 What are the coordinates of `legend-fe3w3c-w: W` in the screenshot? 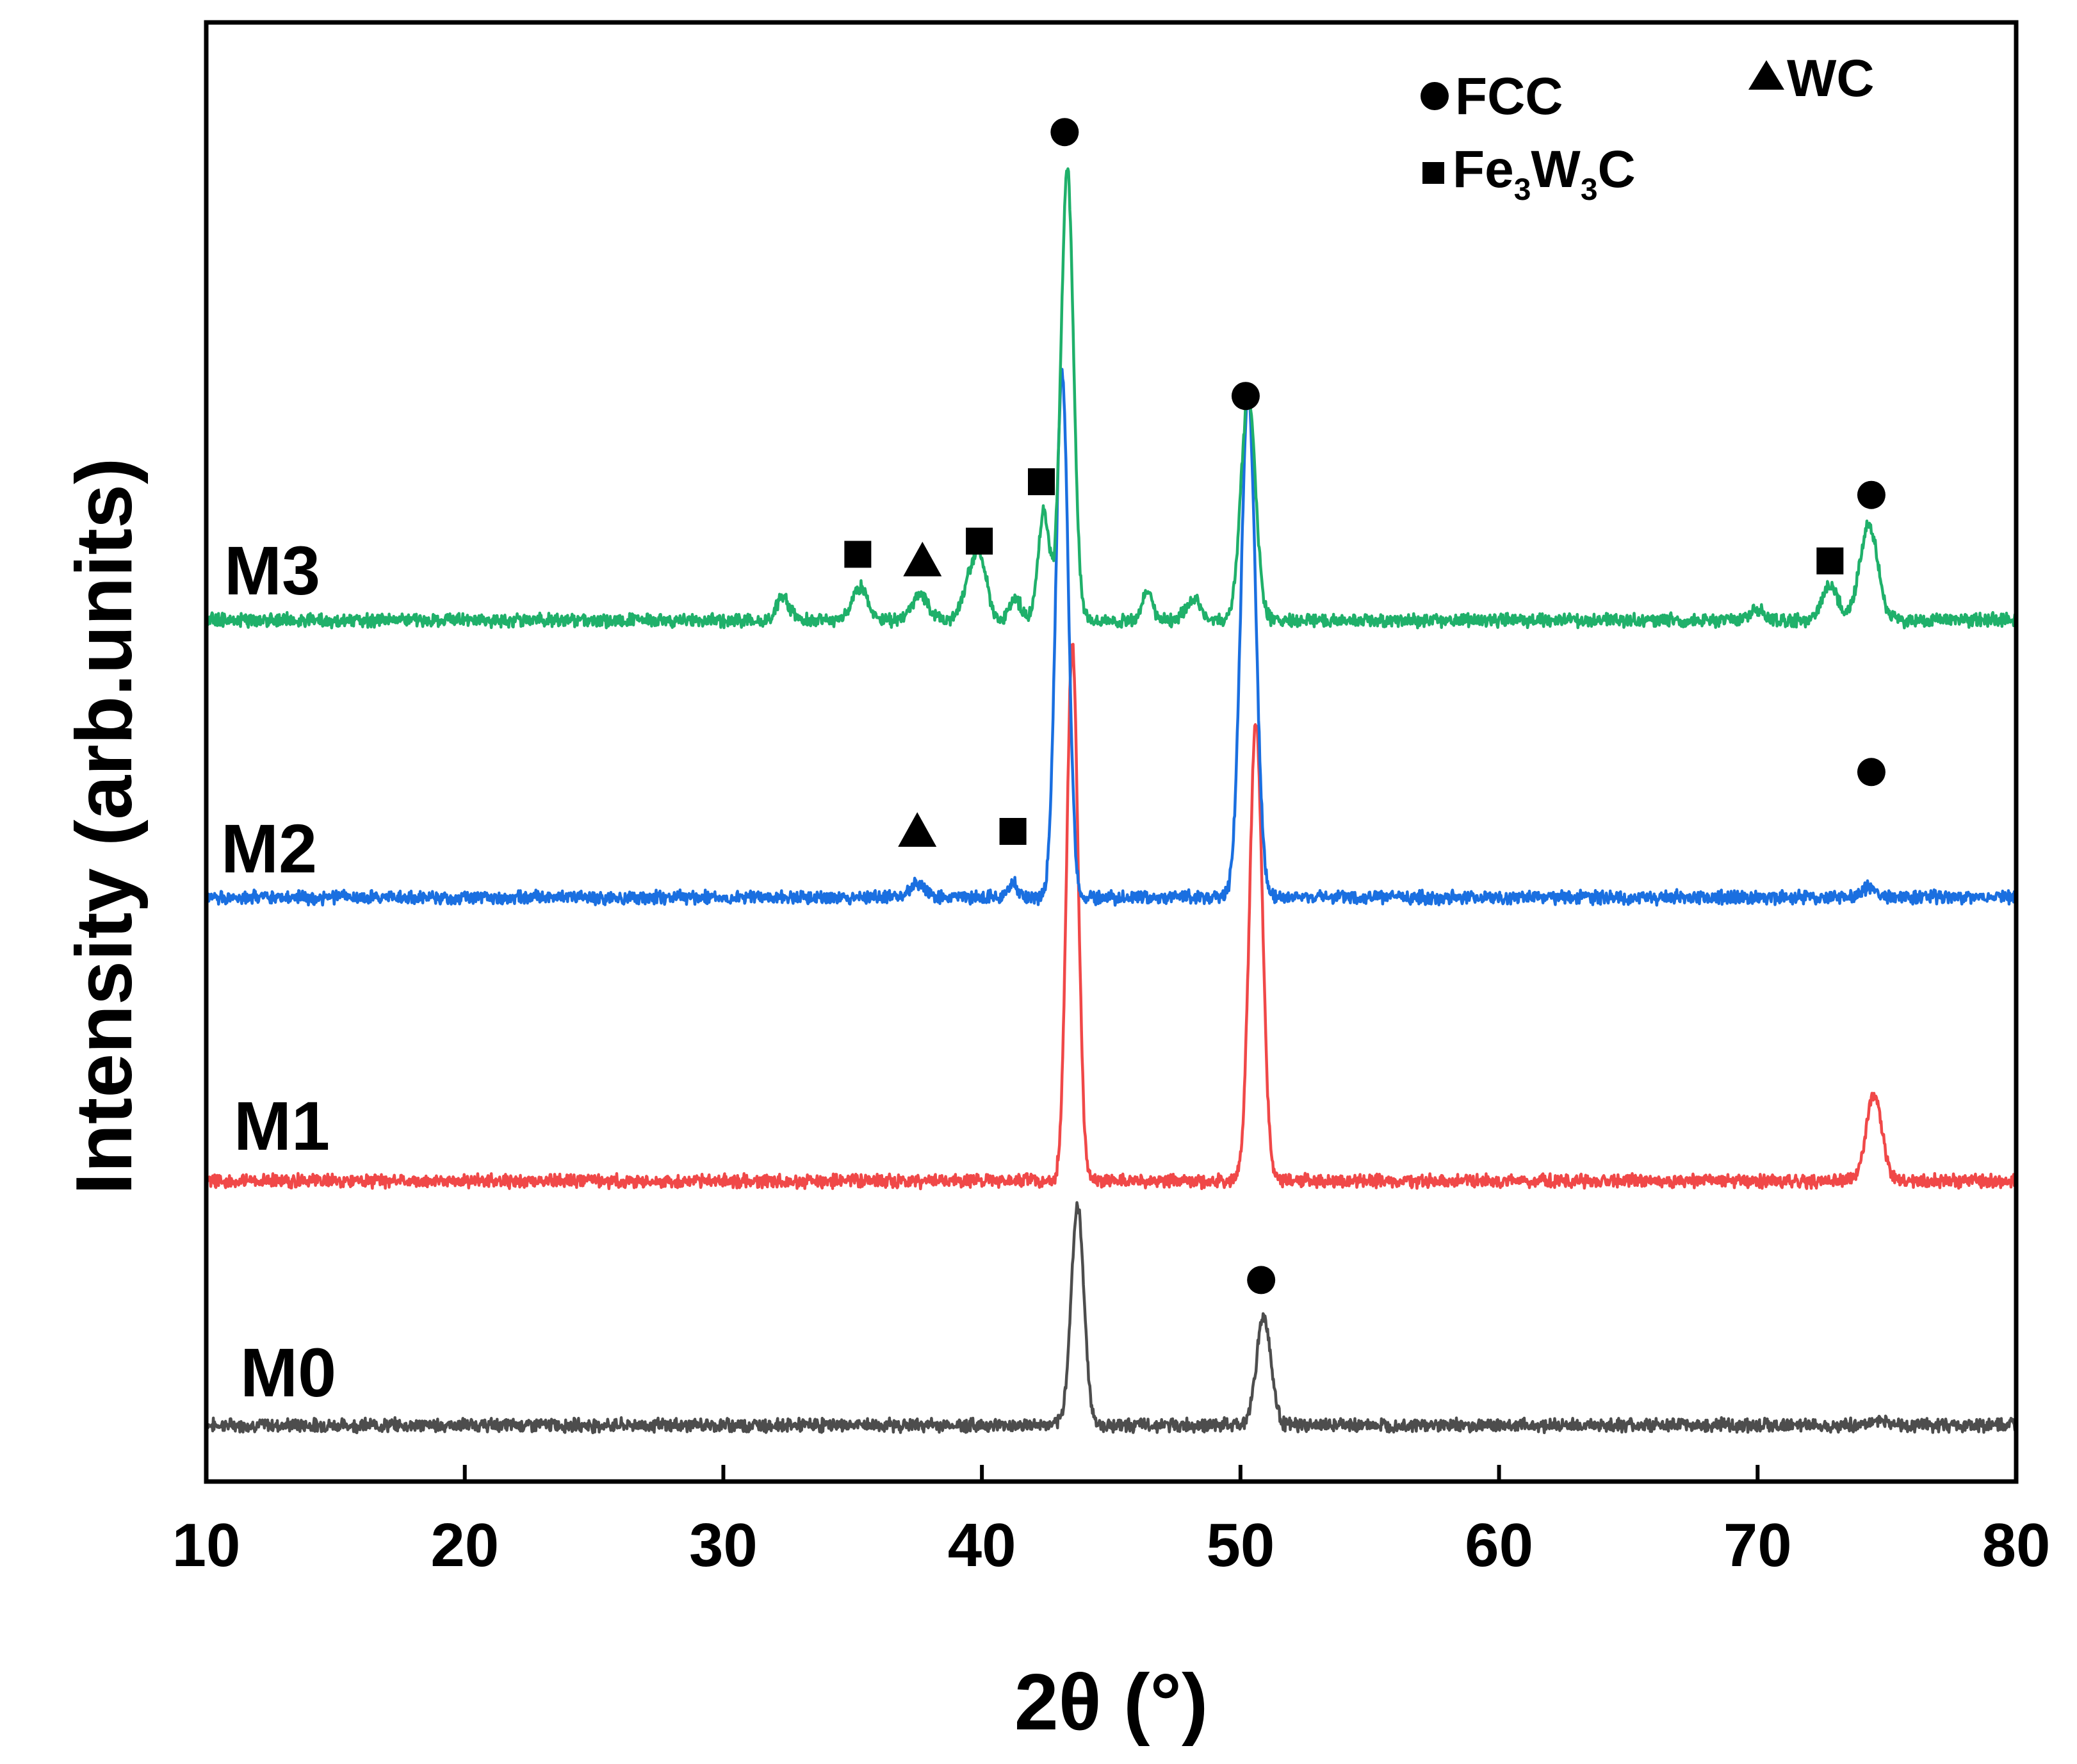 It's located at (1556, 169).